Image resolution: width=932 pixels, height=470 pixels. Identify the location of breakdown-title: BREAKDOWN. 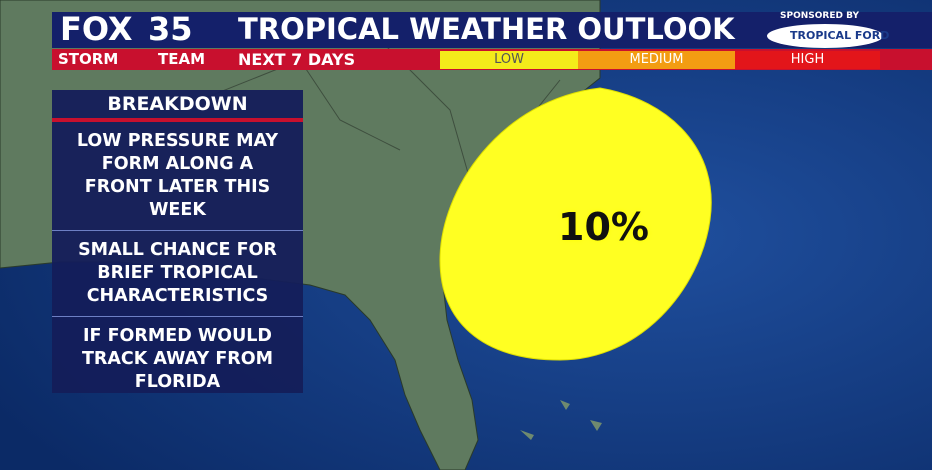
(177, 106).